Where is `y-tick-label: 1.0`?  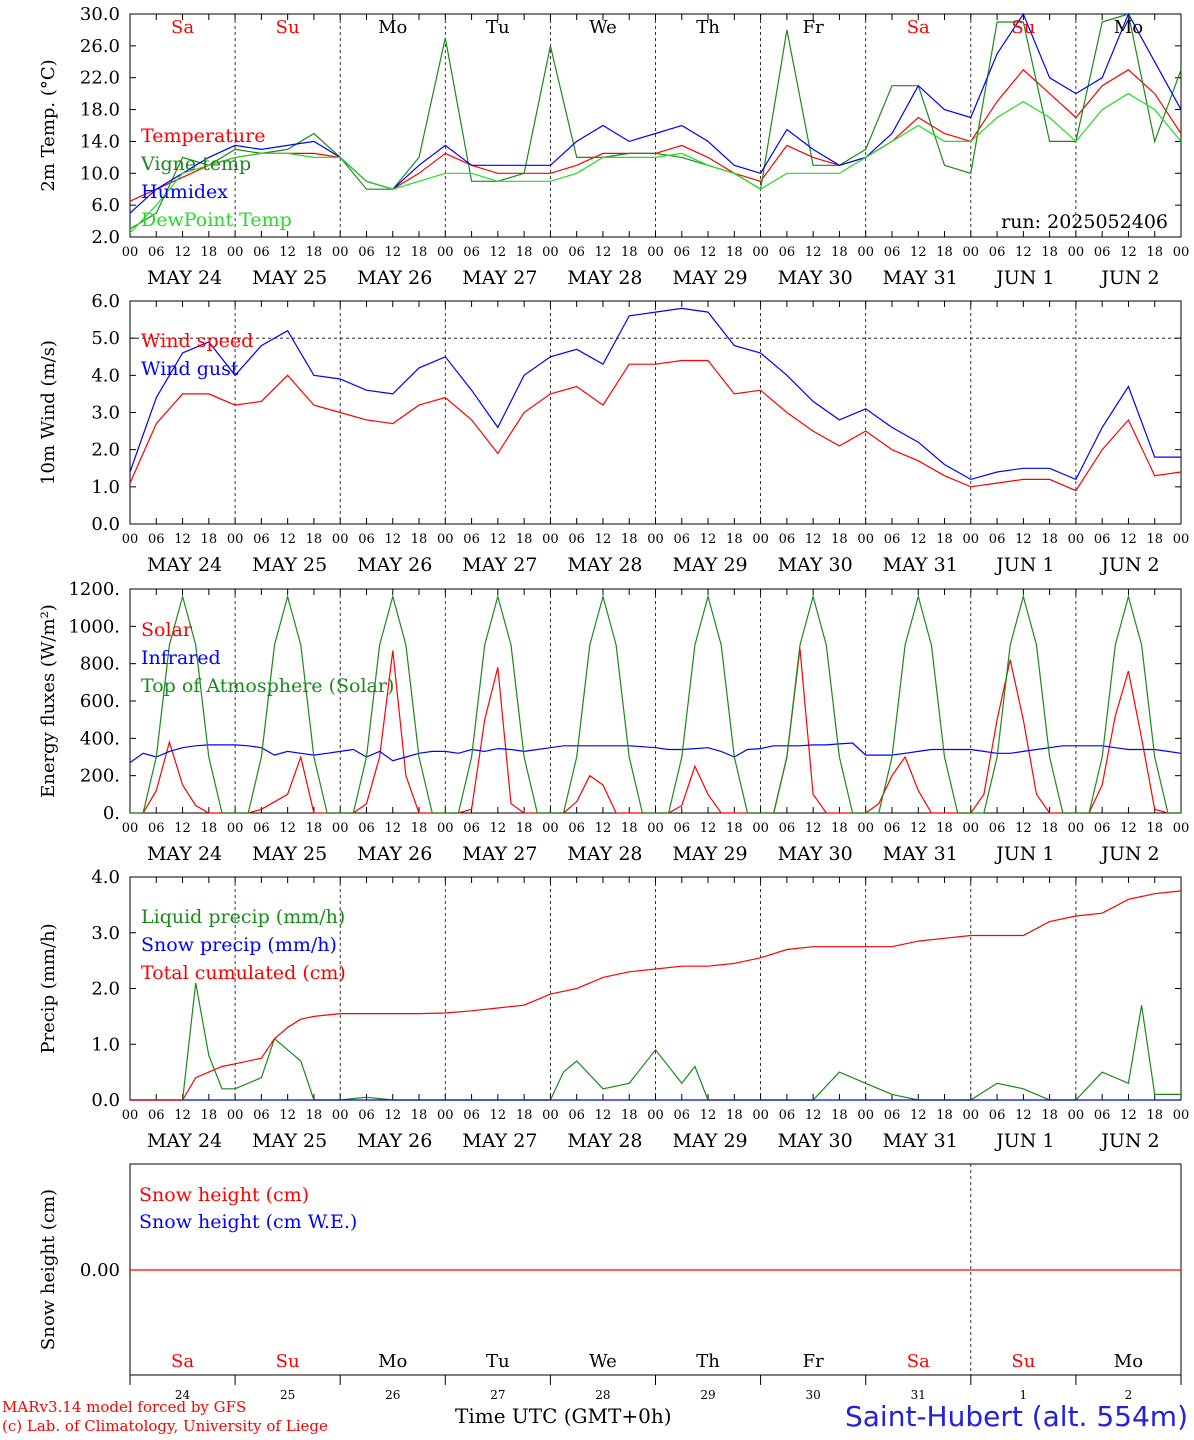
y-tick-label: 1.0 is located at coordinates (105, 1044).